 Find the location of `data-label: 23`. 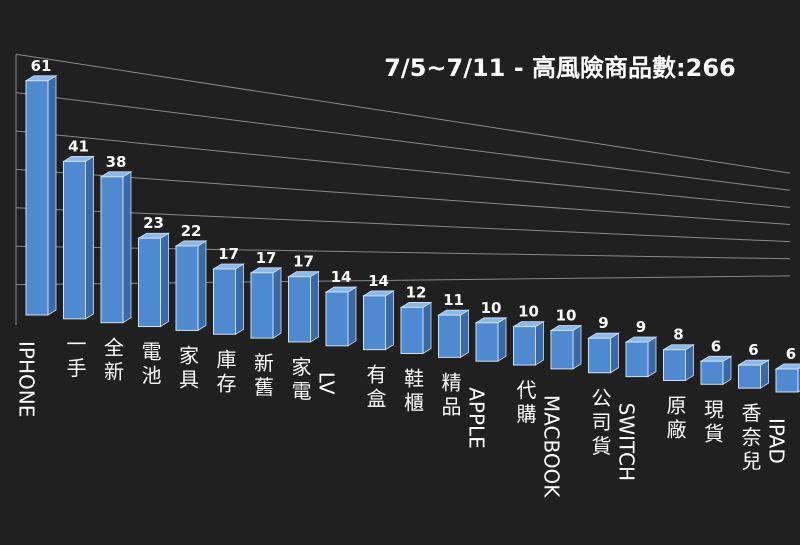

data-label: 23 is located at coordinates (153, 223).